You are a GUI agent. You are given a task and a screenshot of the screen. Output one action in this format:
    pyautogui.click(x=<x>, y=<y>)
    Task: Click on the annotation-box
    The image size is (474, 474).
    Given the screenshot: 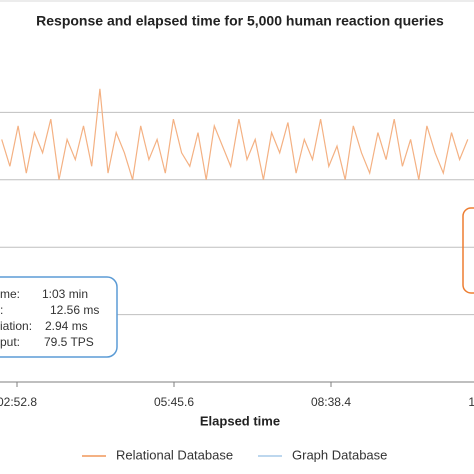 What is the action you would take?
    pyautogui.click(x=468, y=250)
    